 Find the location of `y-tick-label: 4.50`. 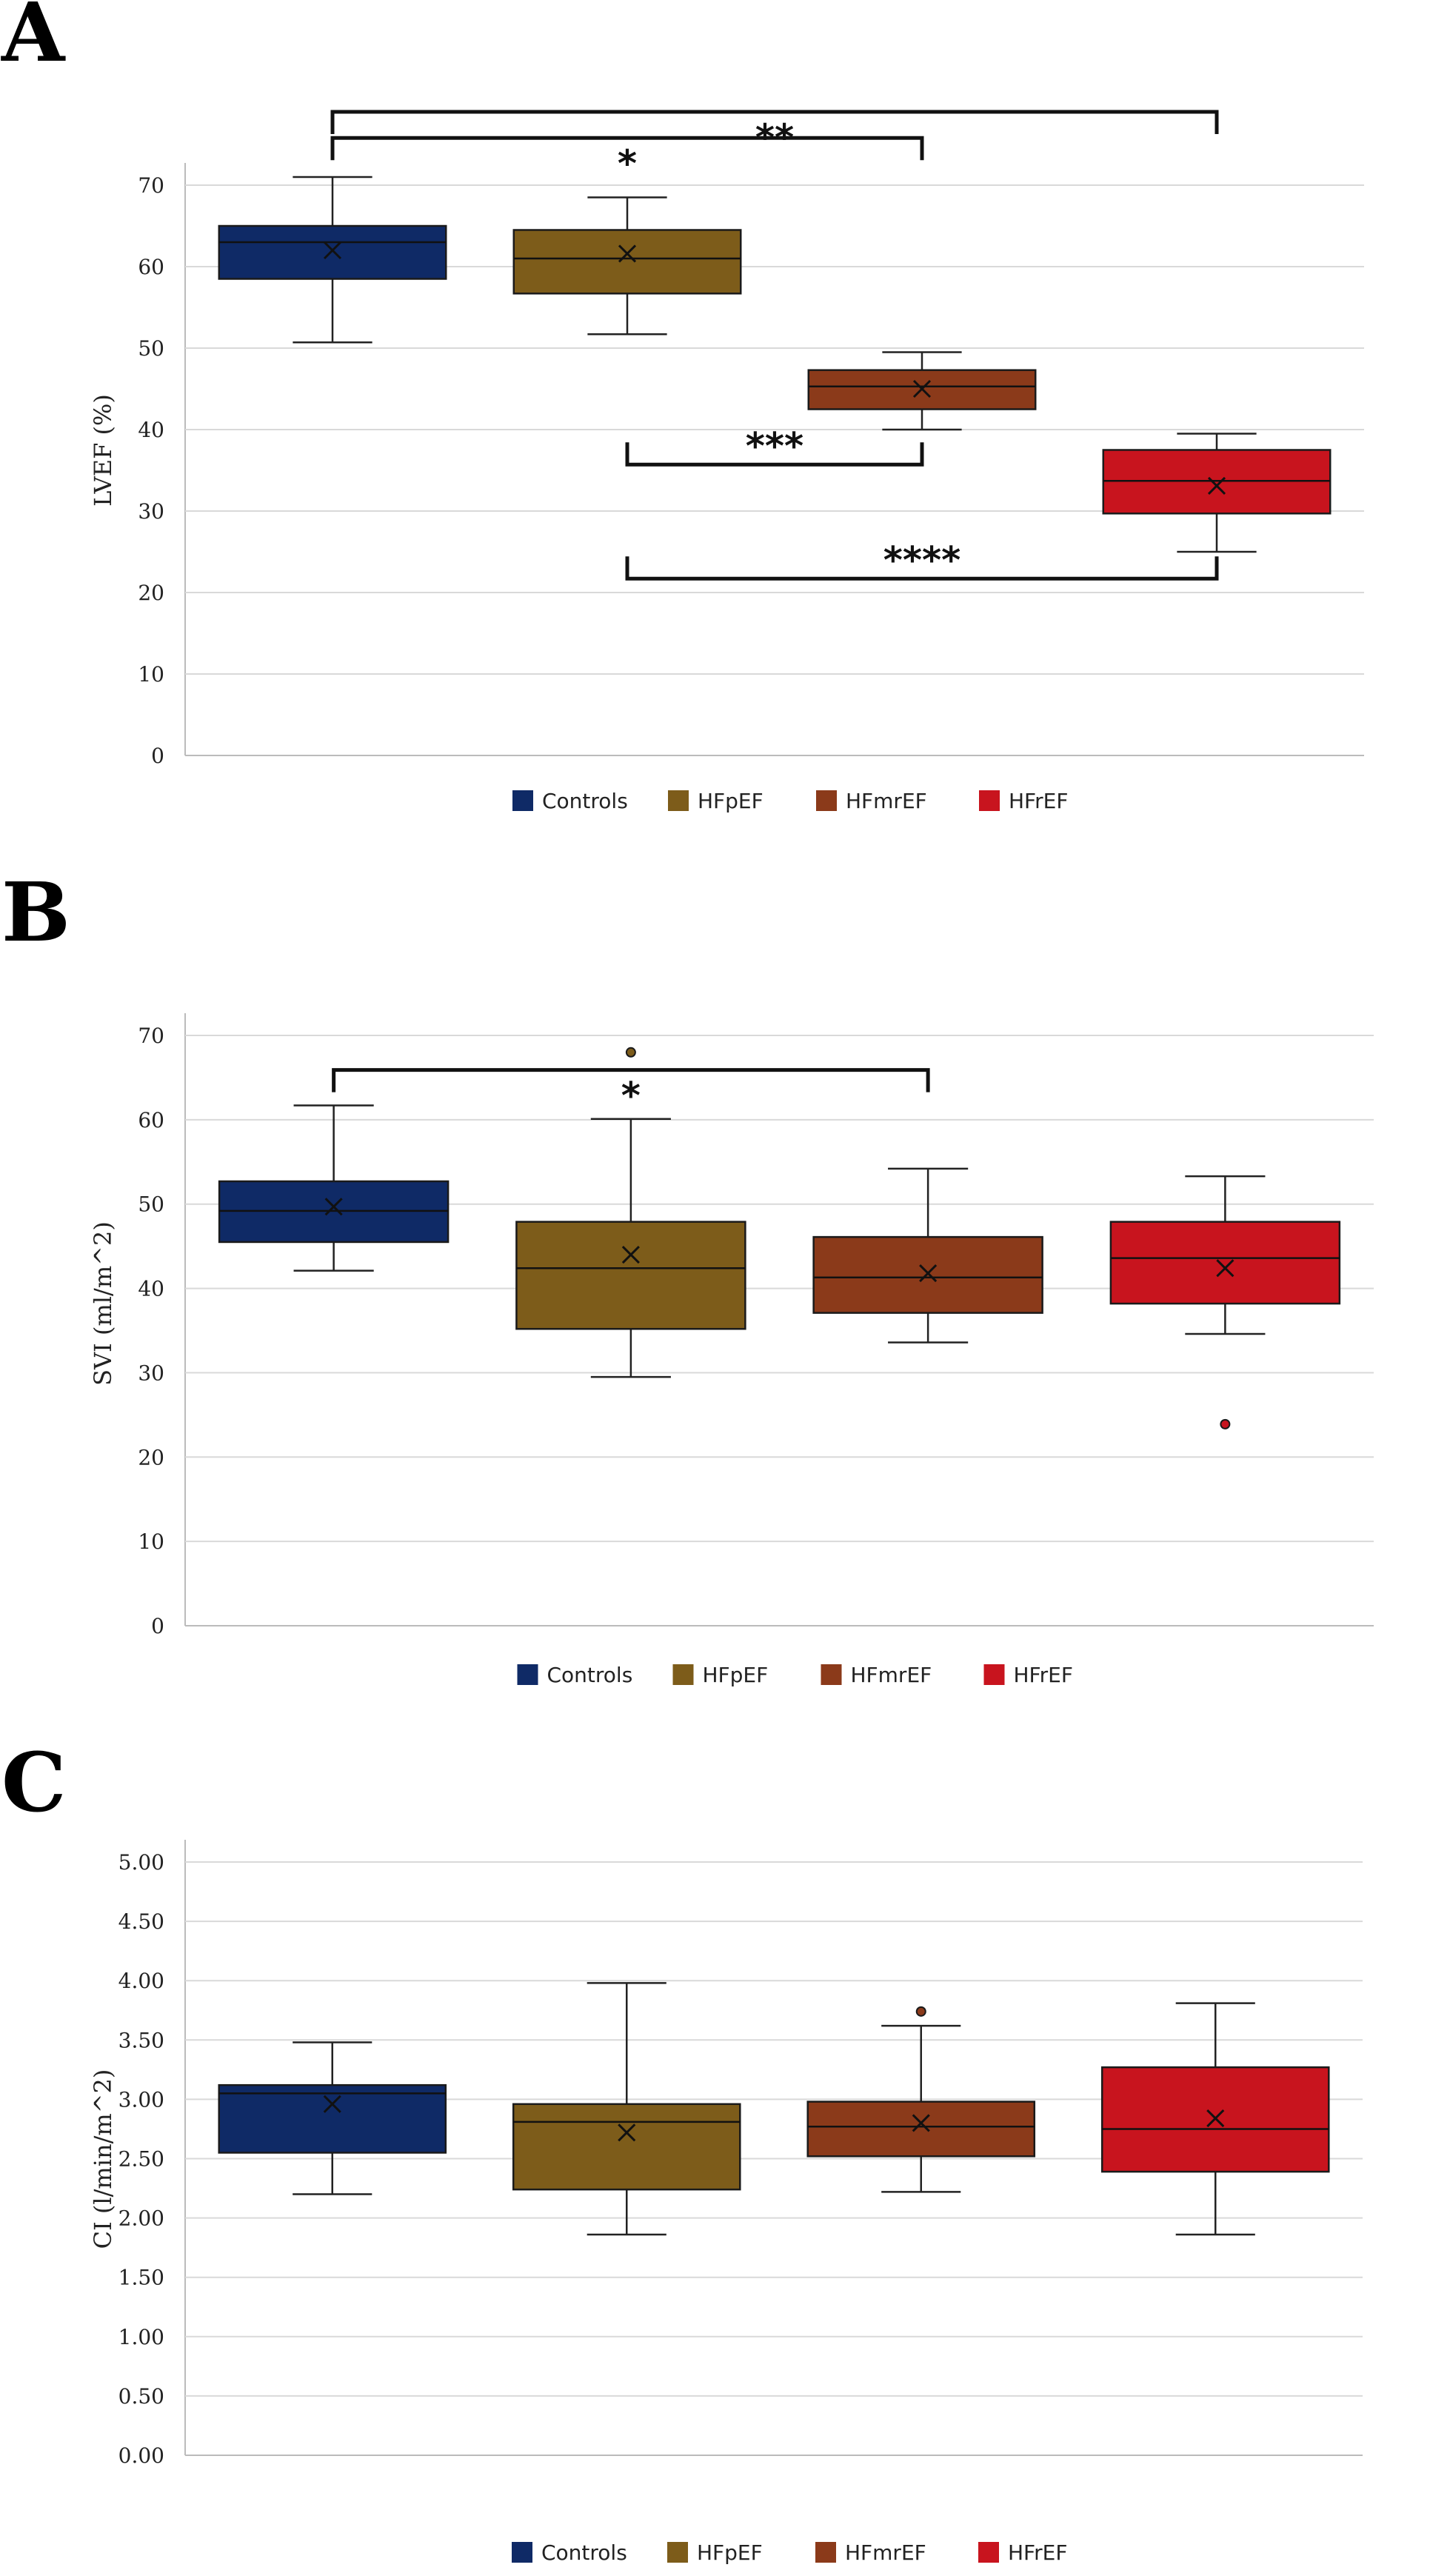

y-tick-label: 4.50 is located at coordinates (141, 1921).